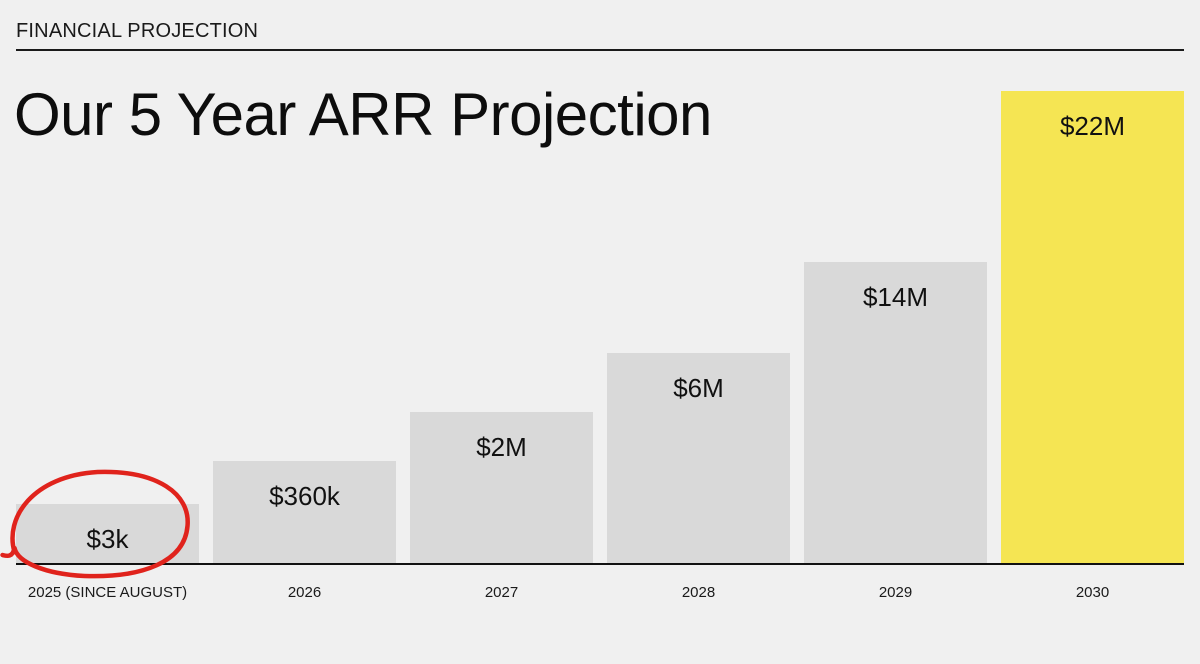 This screenshot has width=1200, height=664. What do you see at coordinates (305, 496) in the screenshot?
I see `data-label-2: $360k` at bounding box center [305, 496].